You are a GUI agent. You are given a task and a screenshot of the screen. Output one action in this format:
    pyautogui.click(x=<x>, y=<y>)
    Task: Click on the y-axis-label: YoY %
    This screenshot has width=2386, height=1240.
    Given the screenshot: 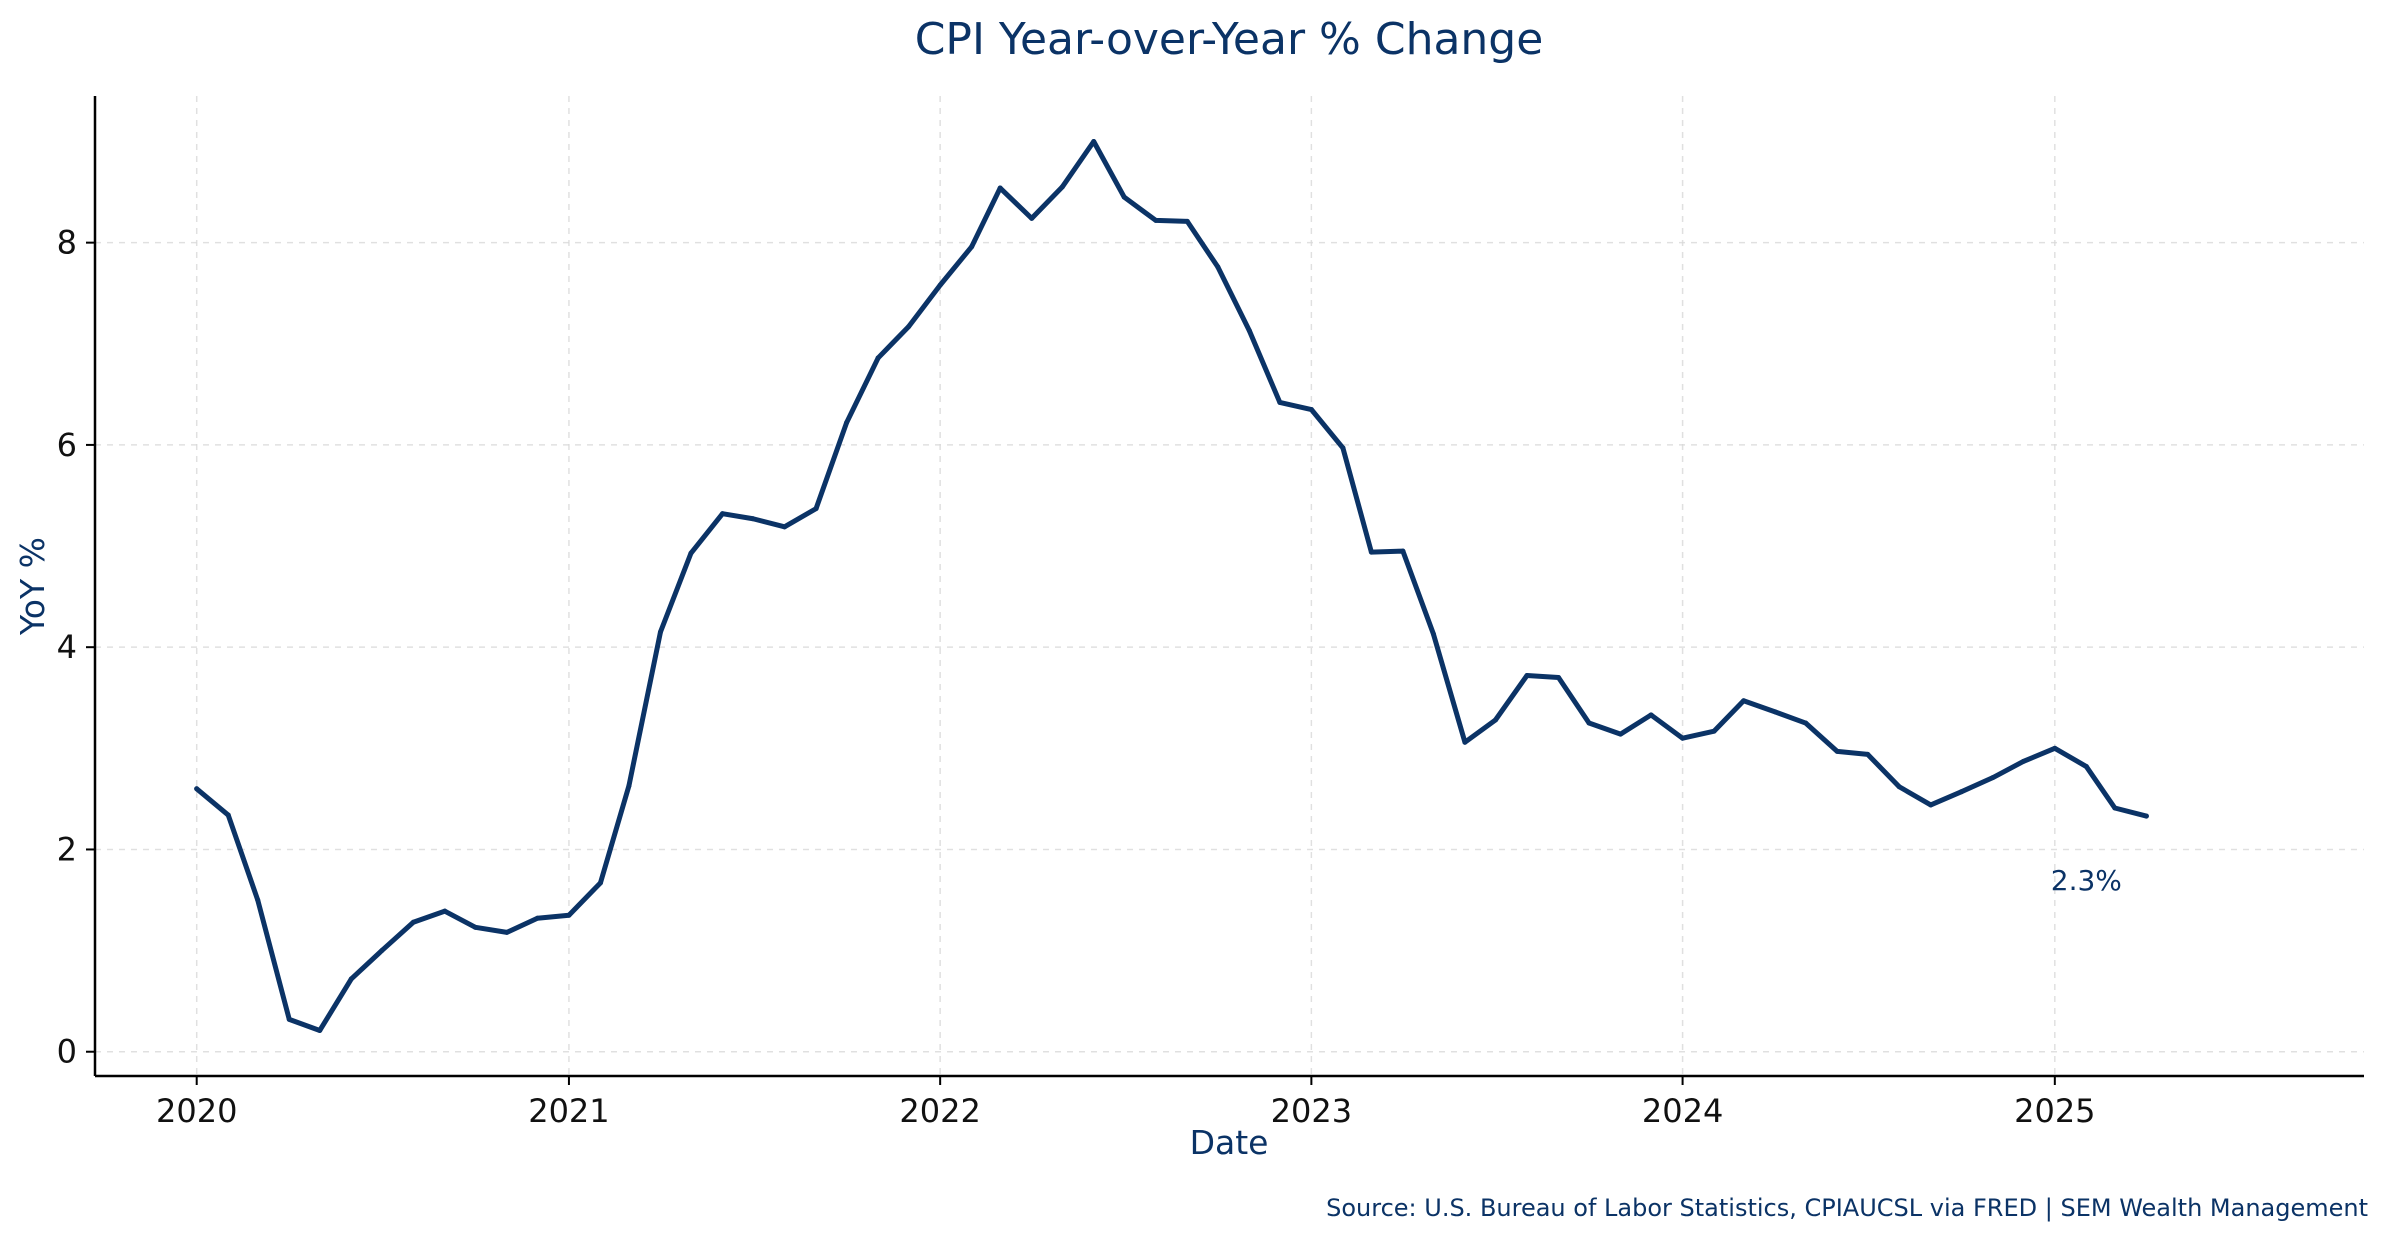 What is the action you would take?
    pyautogui.click(x=32, y=586)
    